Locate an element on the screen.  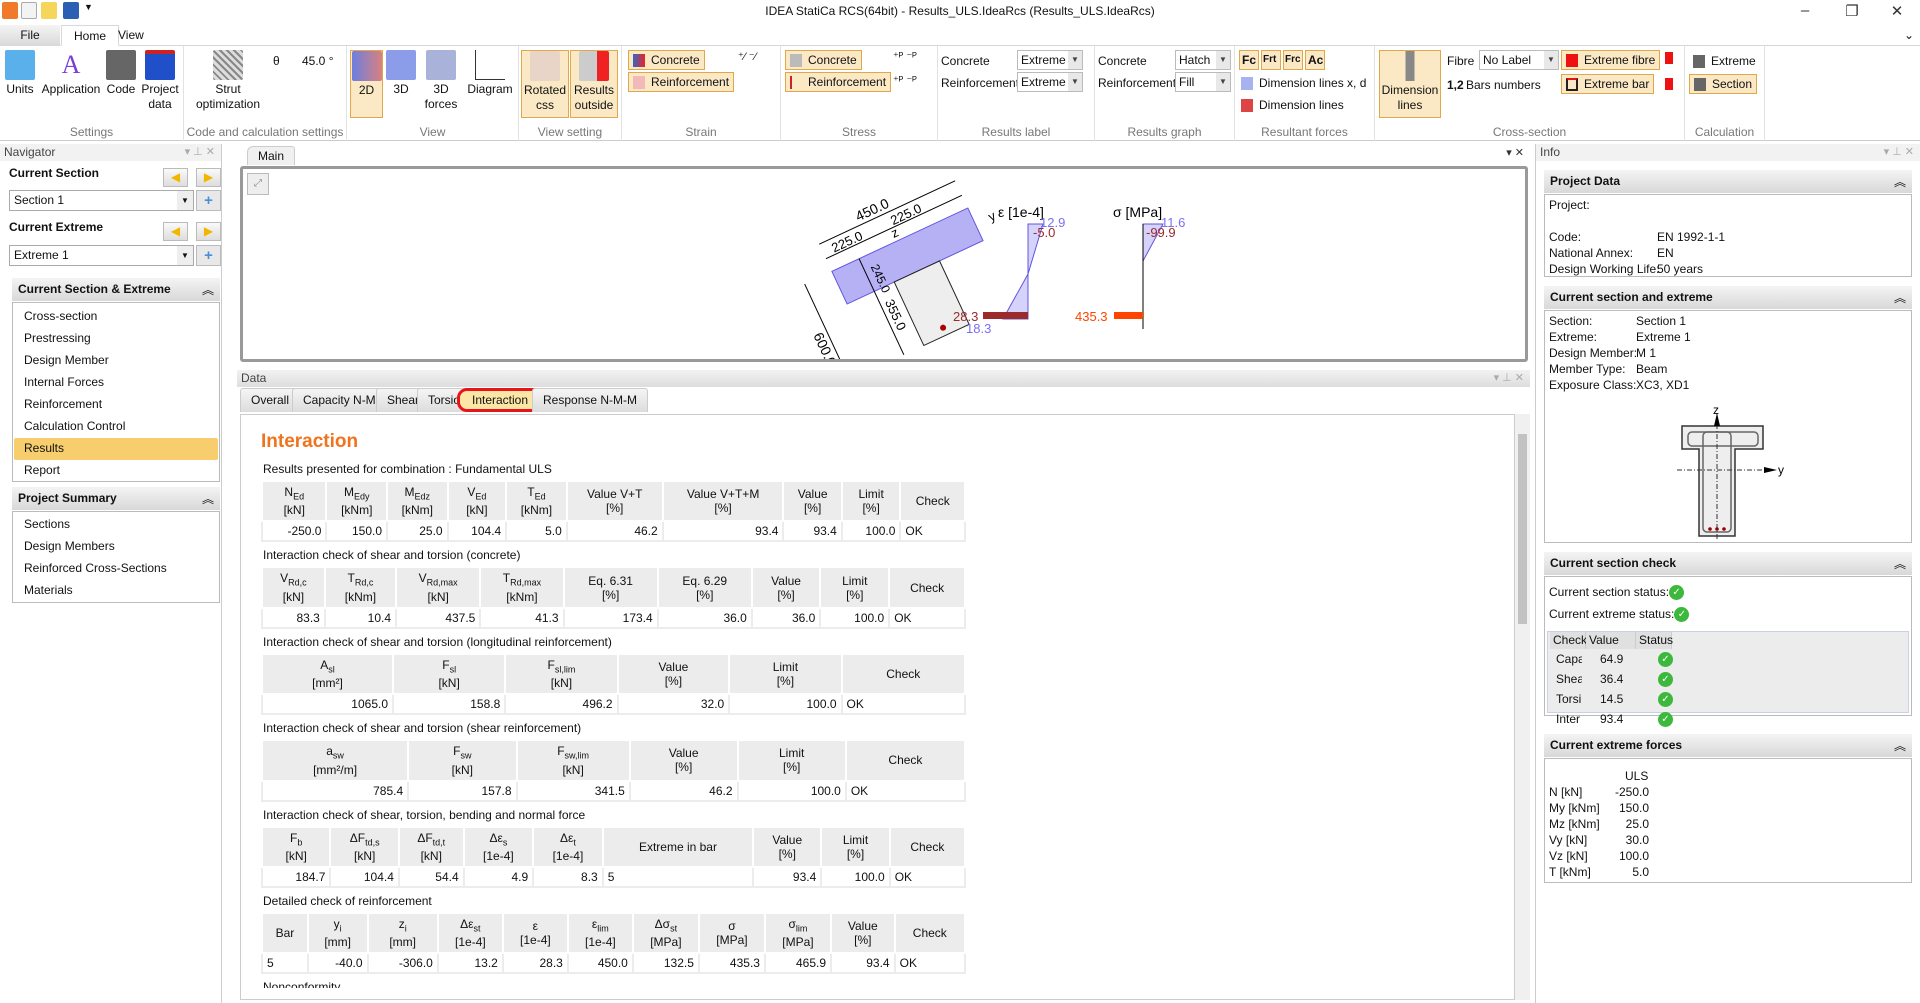
nav-item-materials: Materials is located at coordinates (48, 590).